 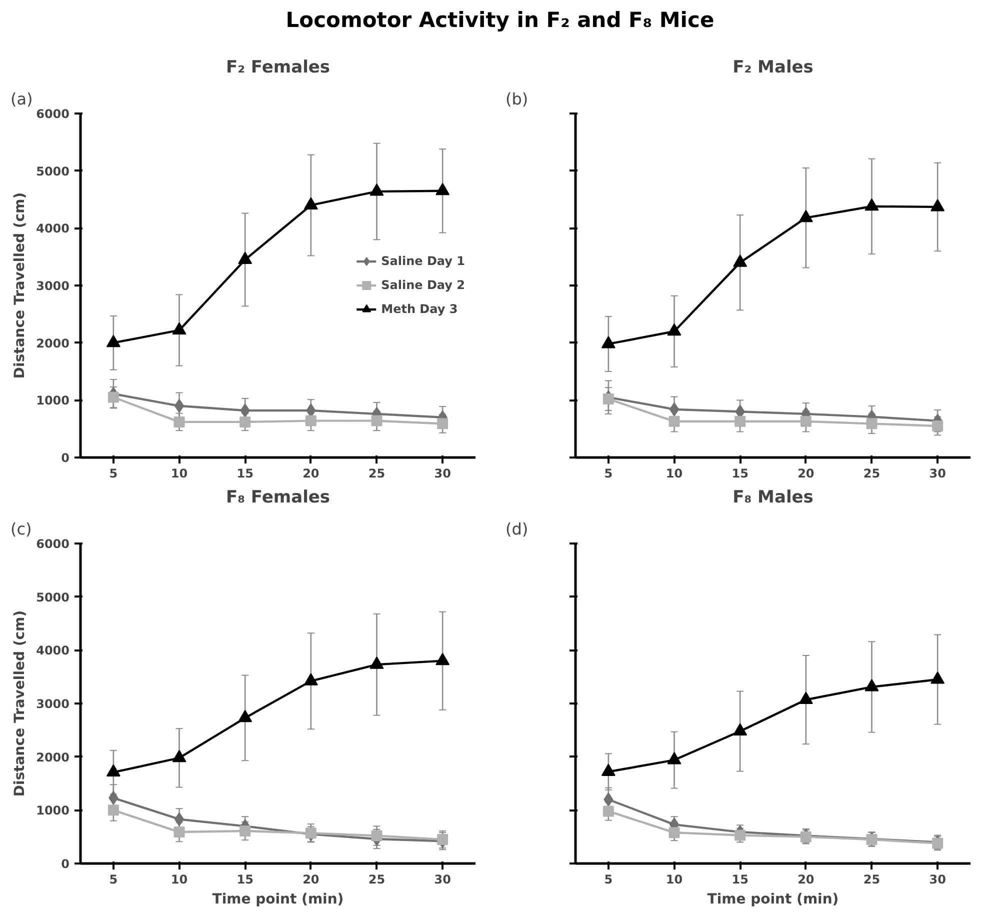 I want to click on chart-title: F₂ Females, so click(x=278, y=68).